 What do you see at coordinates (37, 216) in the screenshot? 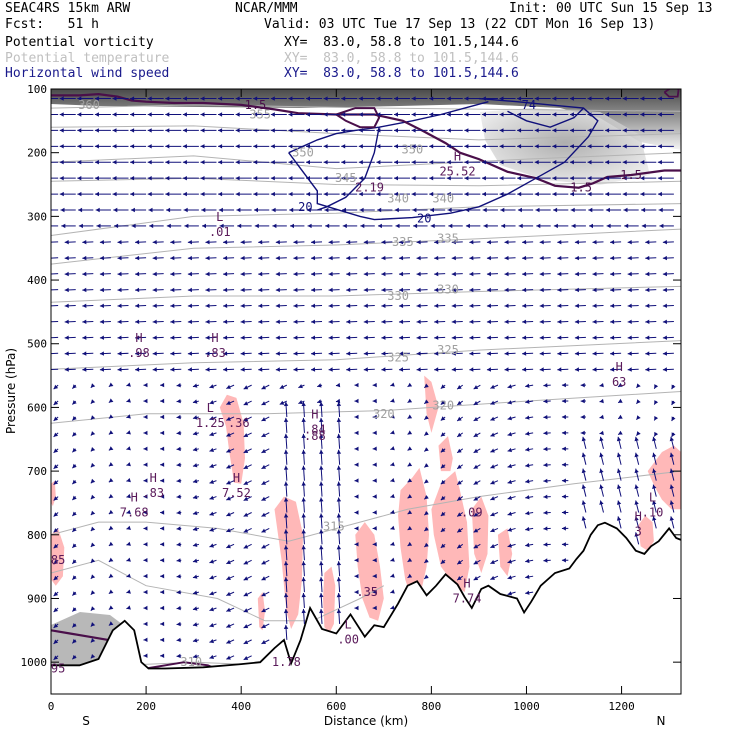
I see `y-tick-label-2: 300` at bounding box center [37, 216].